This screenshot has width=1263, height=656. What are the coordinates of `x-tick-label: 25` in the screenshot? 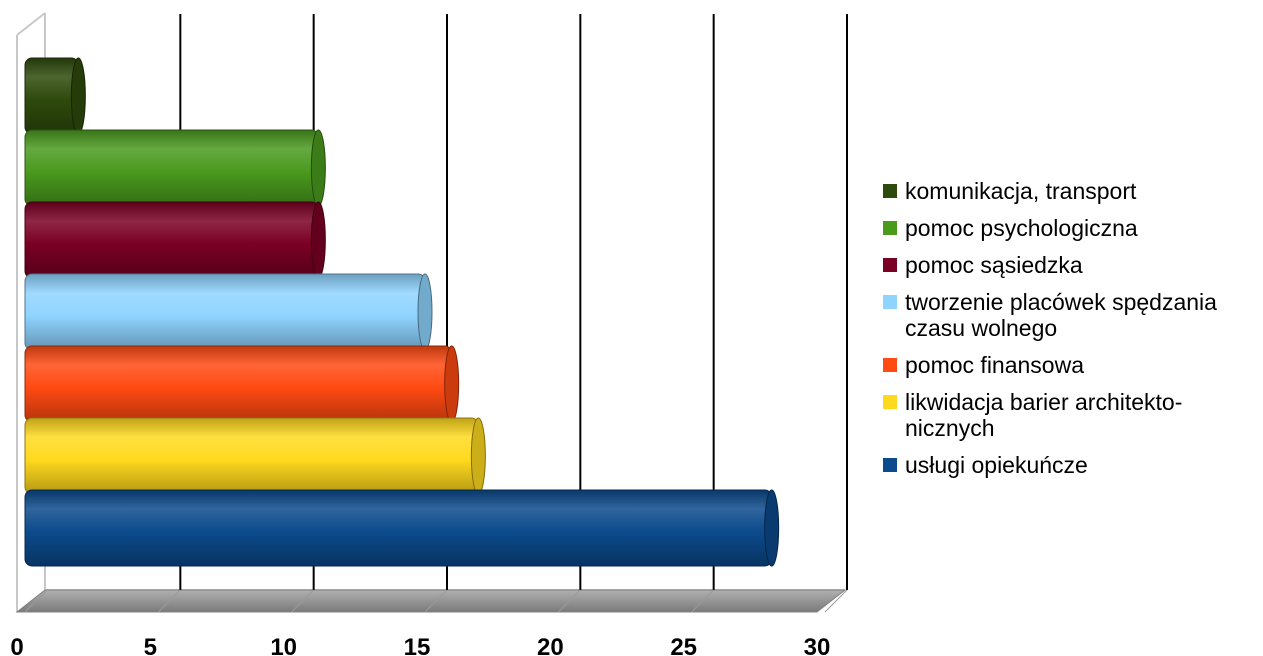 It's located at (683, 645).